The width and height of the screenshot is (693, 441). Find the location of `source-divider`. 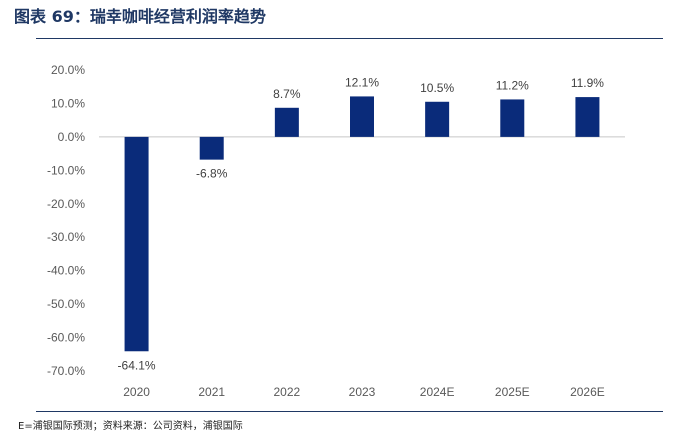

source-divider is located at coordinates (349, 411).